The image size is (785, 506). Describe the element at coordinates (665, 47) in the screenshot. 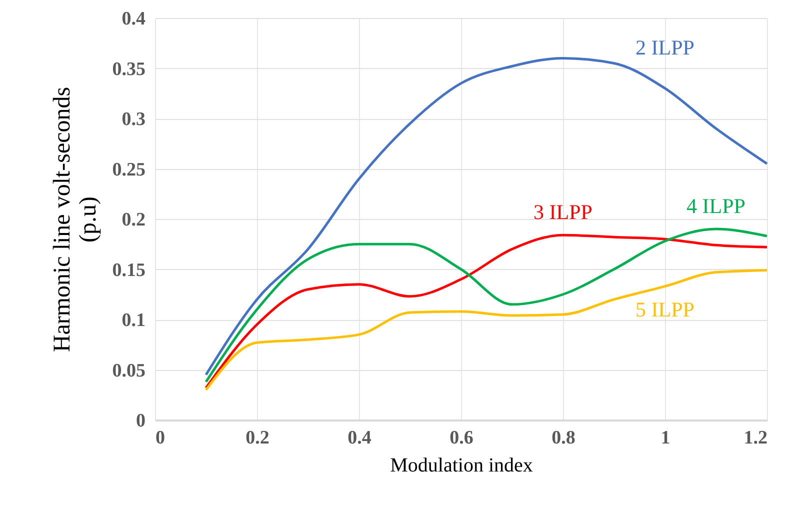

I see `series-label: 2 ILPP` at that location.